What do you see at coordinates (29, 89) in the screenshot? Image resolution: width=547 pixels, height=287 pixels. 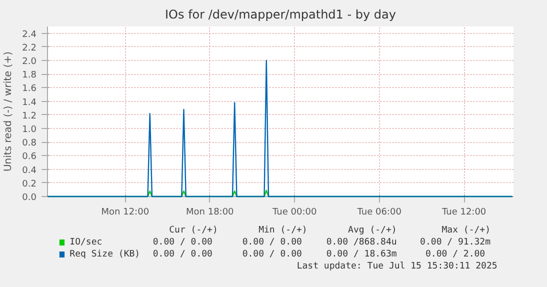 I see `y-tick-label: 1.6` at bounding box center [29, 89].